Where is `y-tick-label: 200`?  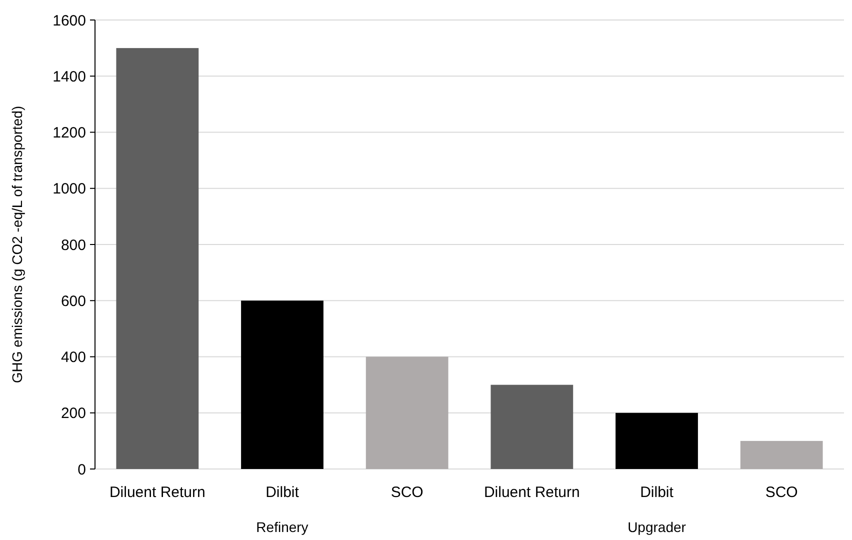 y-tick-label: 200 is located at coordinates (73, 413).